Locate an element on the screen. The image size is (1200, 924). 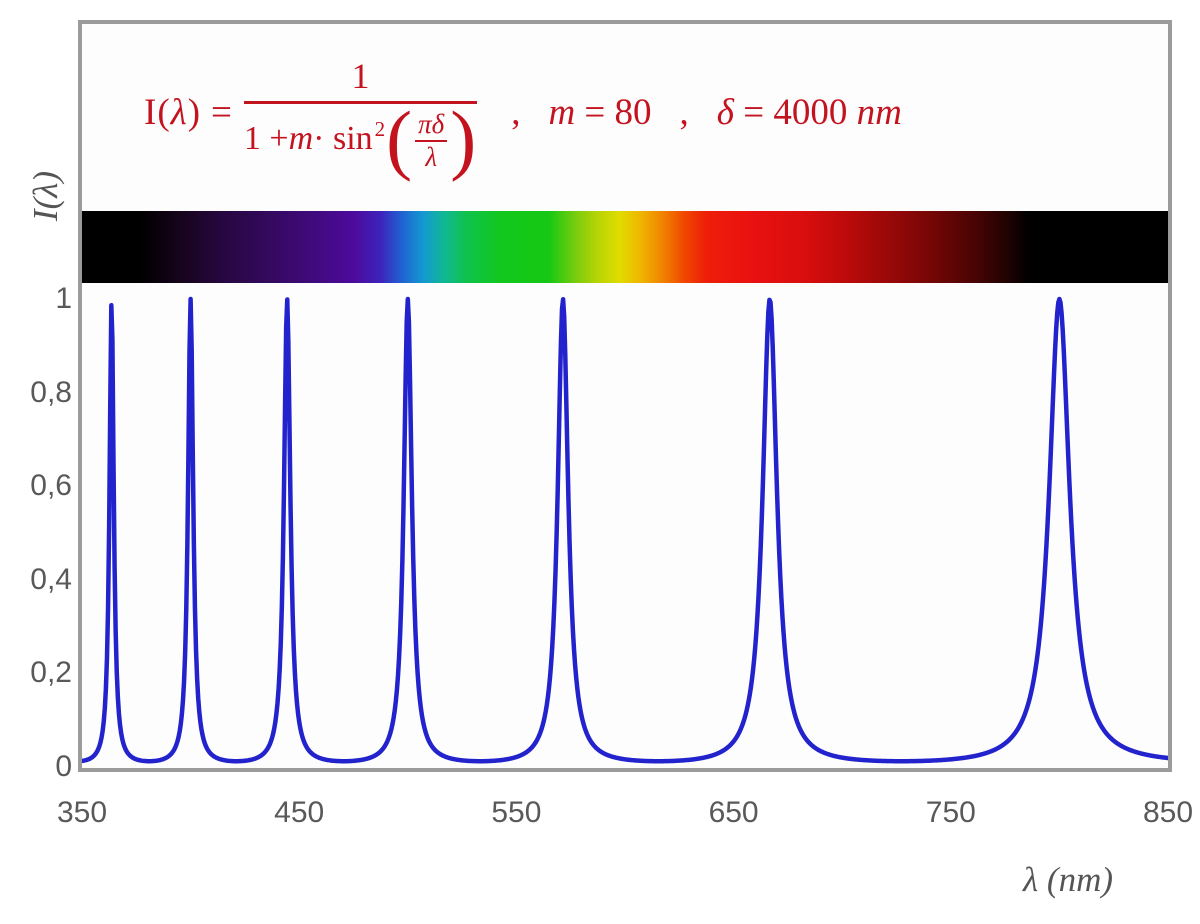
formula-lhs: I(λ) is located at coordinates (173, 112).